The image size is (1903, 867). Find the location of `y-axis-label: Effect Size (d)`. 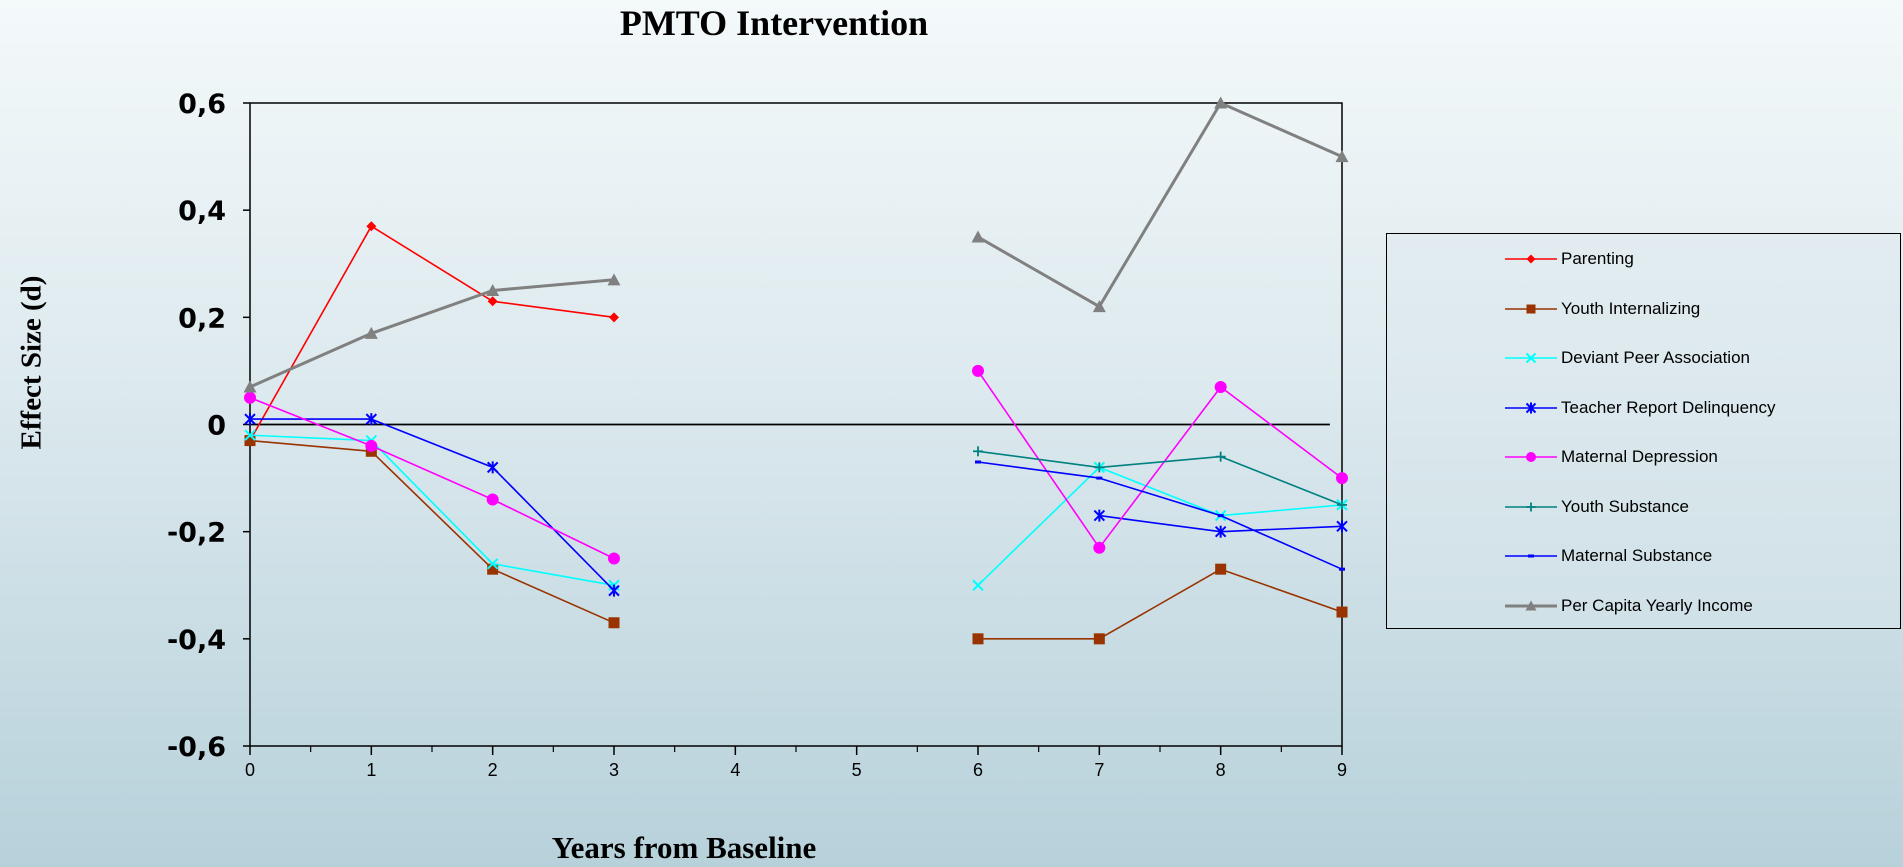

y-axis-label: Effect Size (d) is located at coordinates (31, 362).